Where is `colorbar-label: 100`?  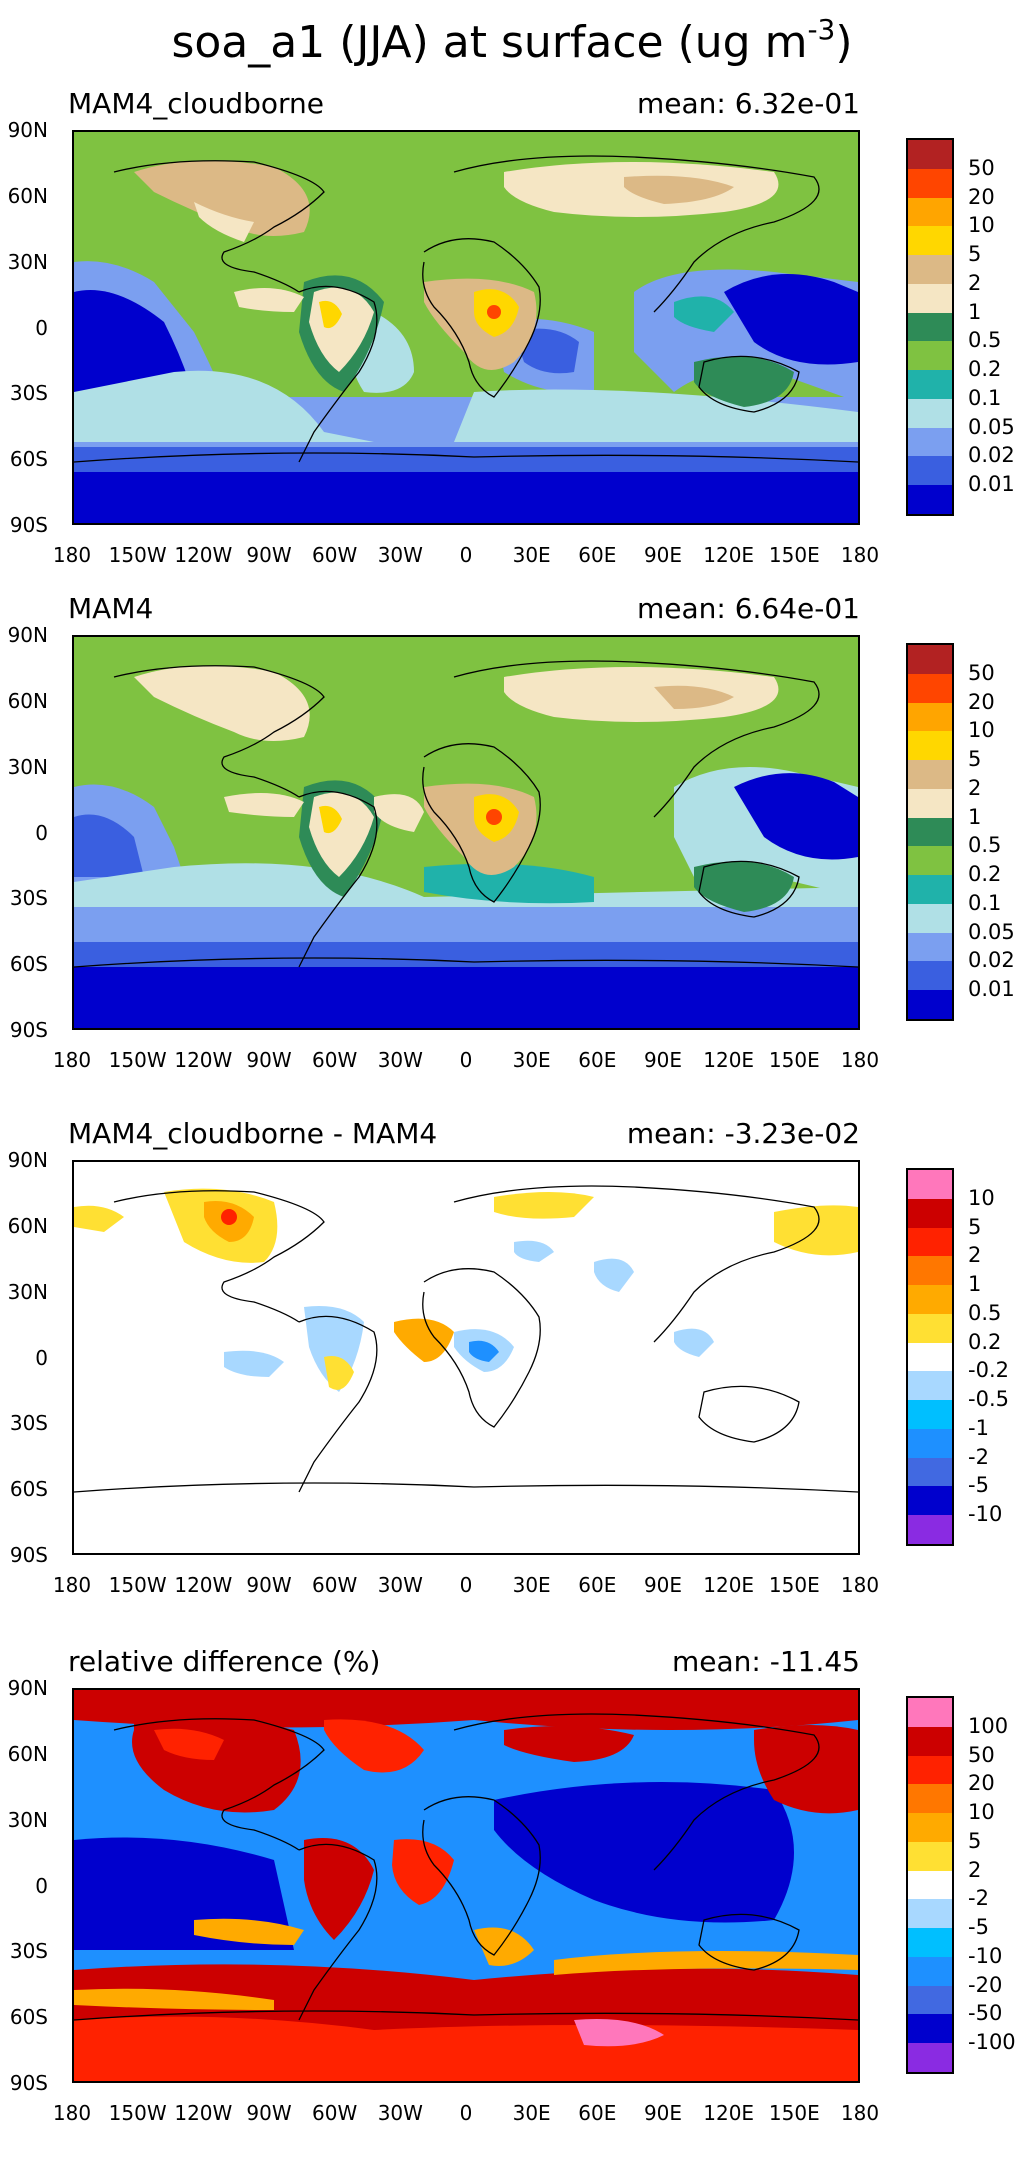
colorbar-label: 100 is located at coordinates (988, 1725).